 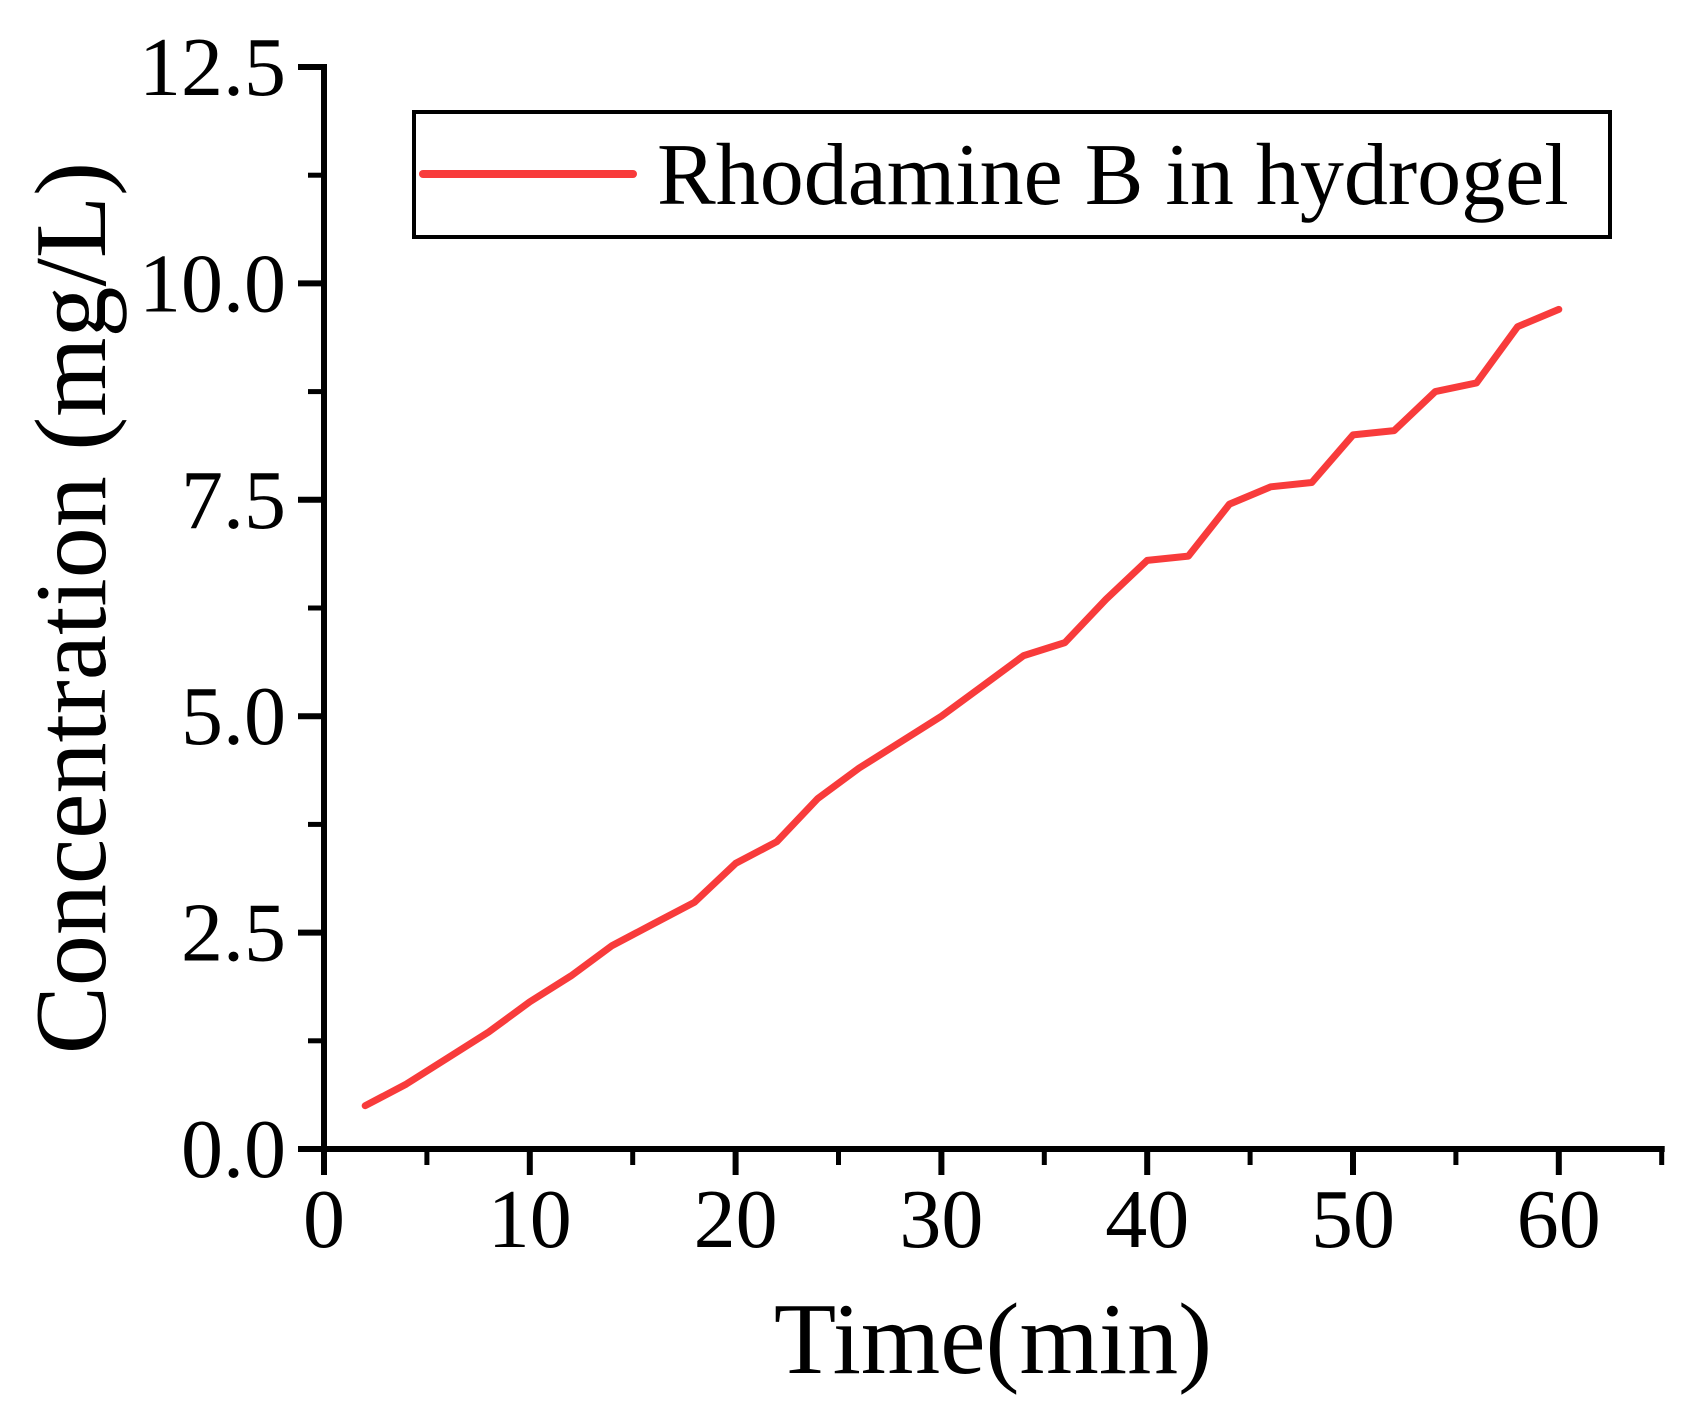 What do you see at coordinates (324, 1219) in the screenshot?
I see `x-tick-label: 0` at bounding box center [324, 1219].